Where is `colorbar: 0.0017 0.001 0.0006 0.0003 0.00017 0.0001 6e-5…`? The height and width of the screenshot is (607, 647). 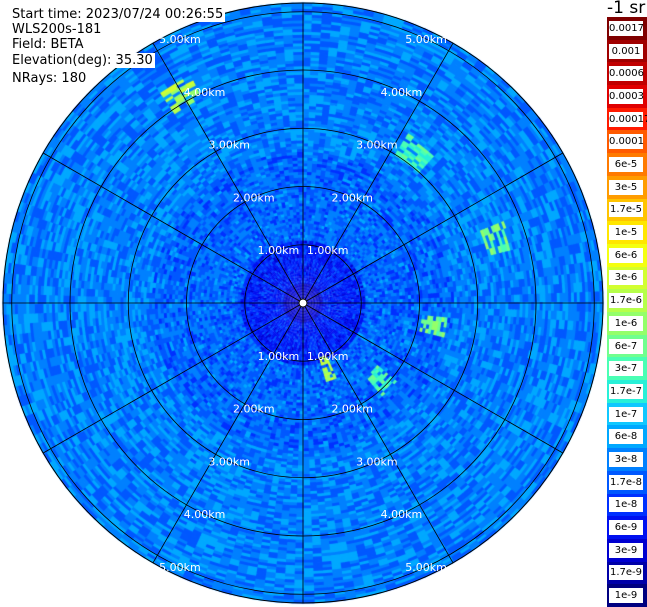
colorbar: 0.0017 0.001 0.0006 0.0003 0.00017 0.0001 6e-5… is located at coordinates (627, 312).